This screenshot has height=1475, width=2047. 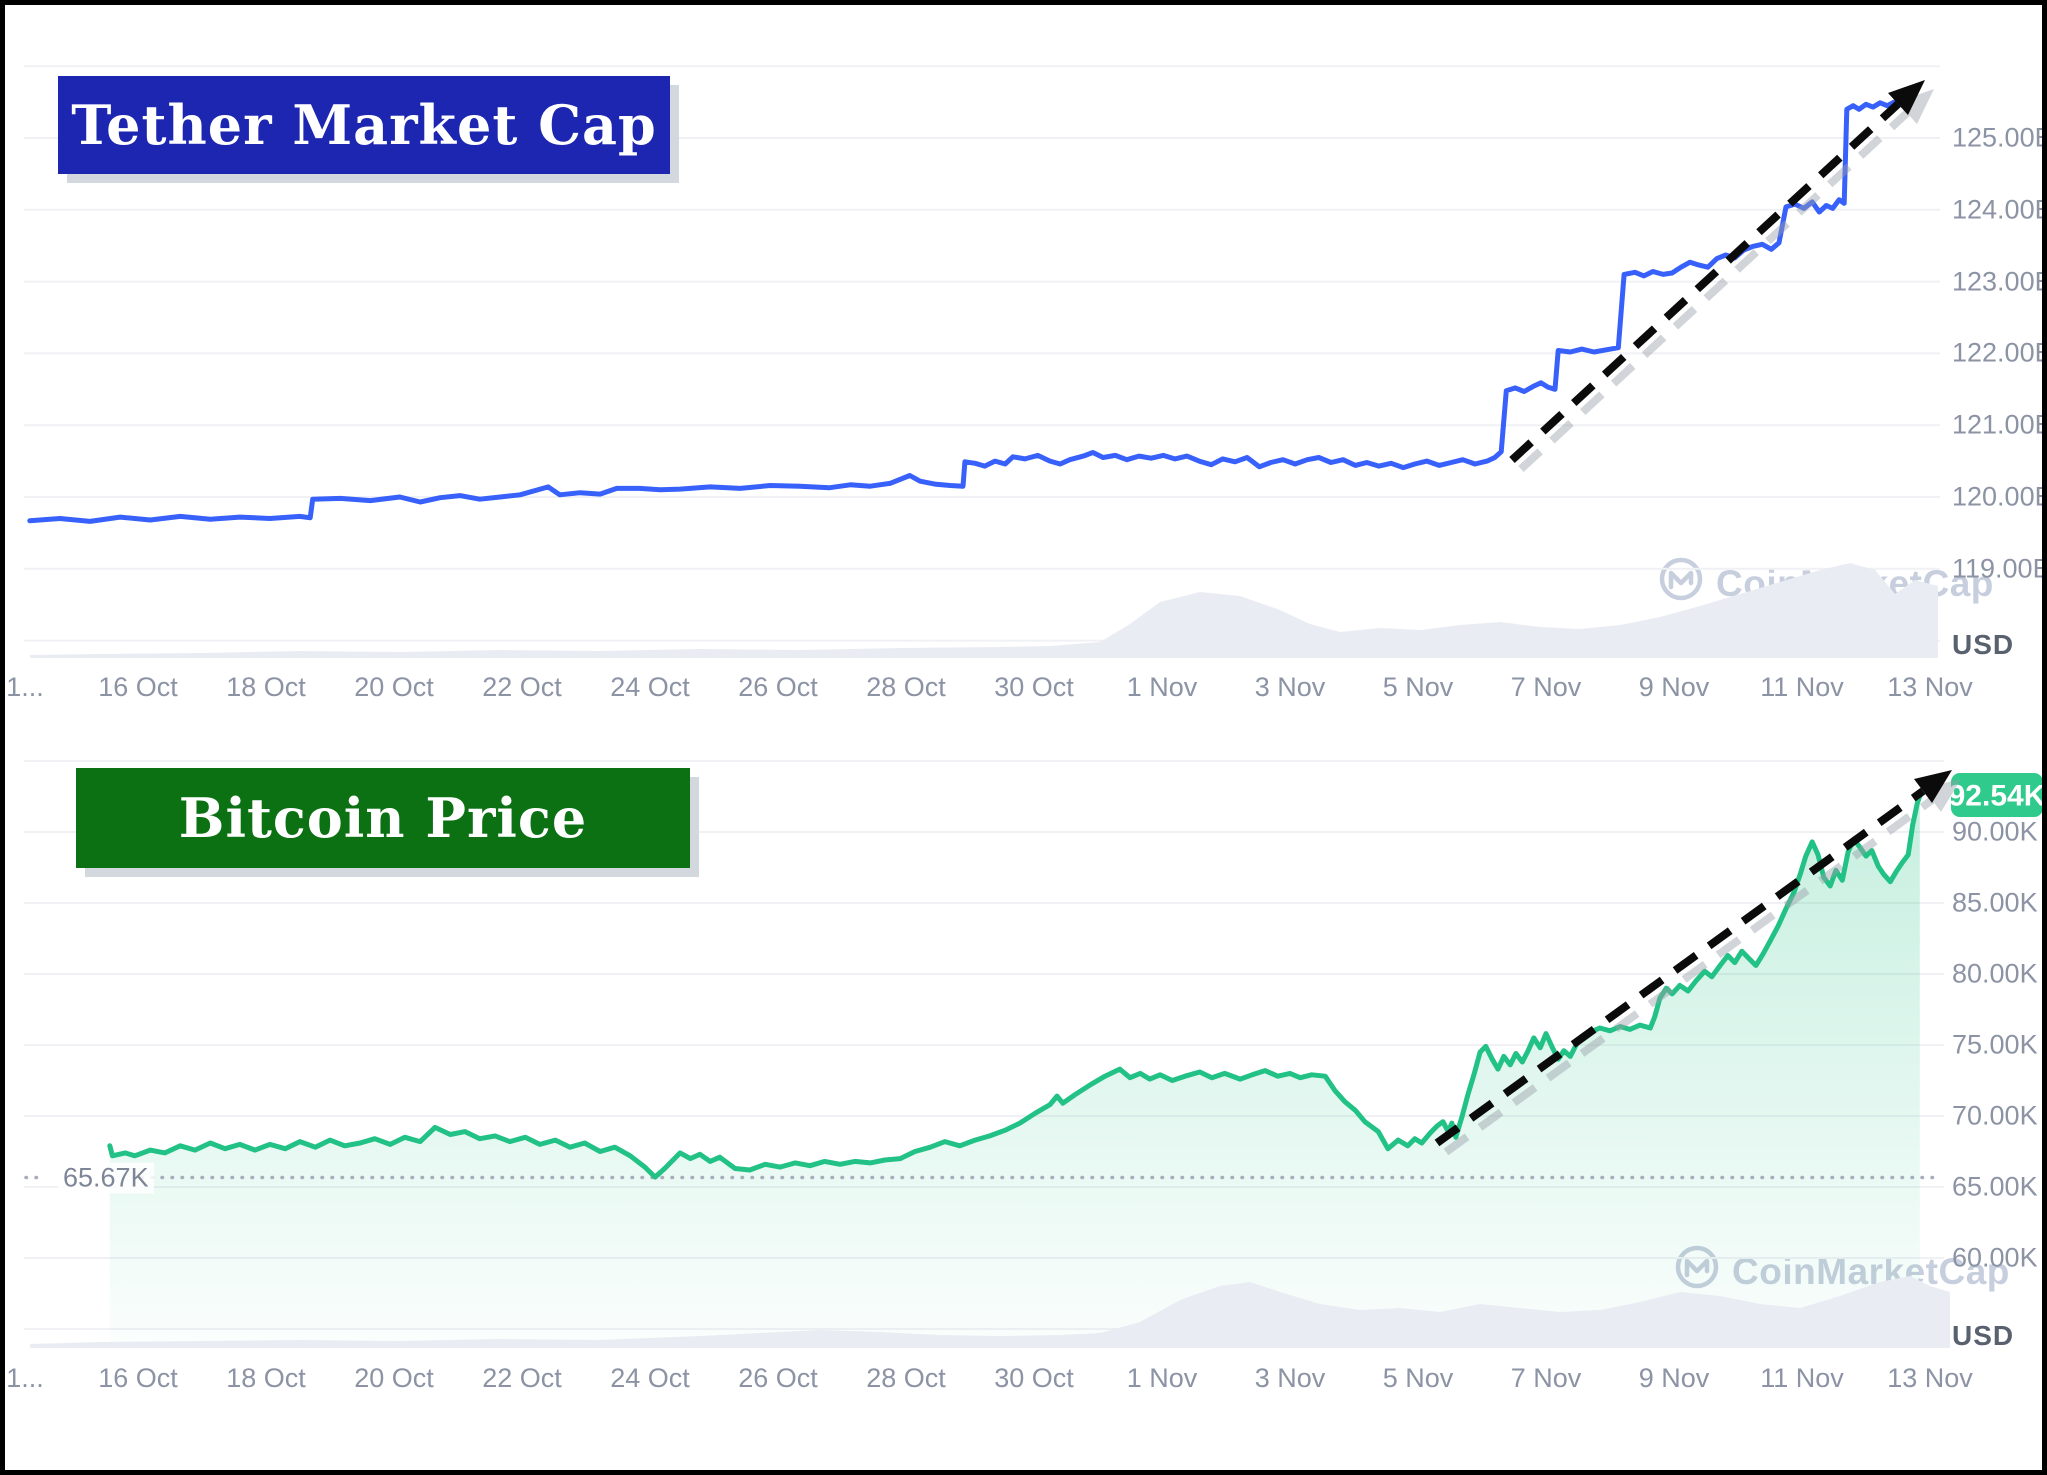 I want to click on price-badge-label: 92.54K, so click(x=1997, y=796).